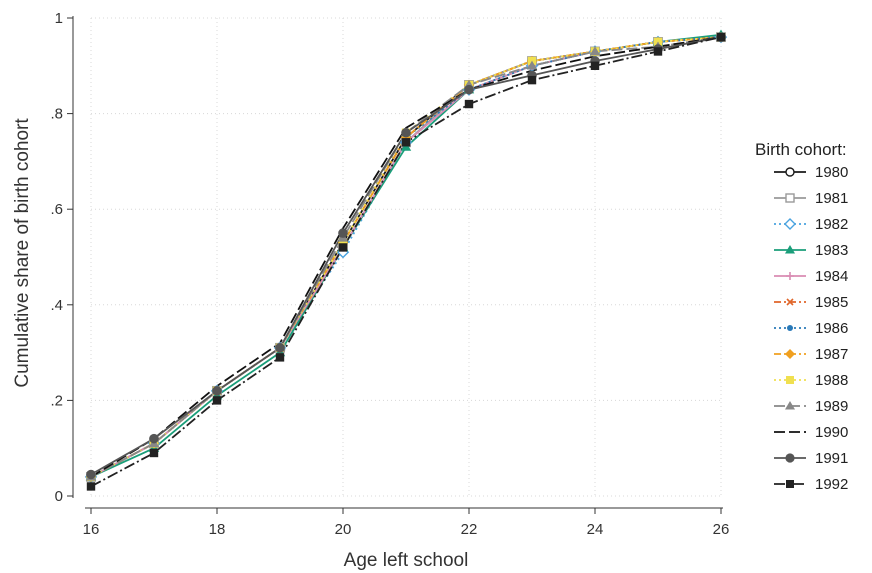  Describe the element at coordinates (22, 253) in the screenshot. I see `y-axis-title: Cumulative share of birth cohort` at that location.